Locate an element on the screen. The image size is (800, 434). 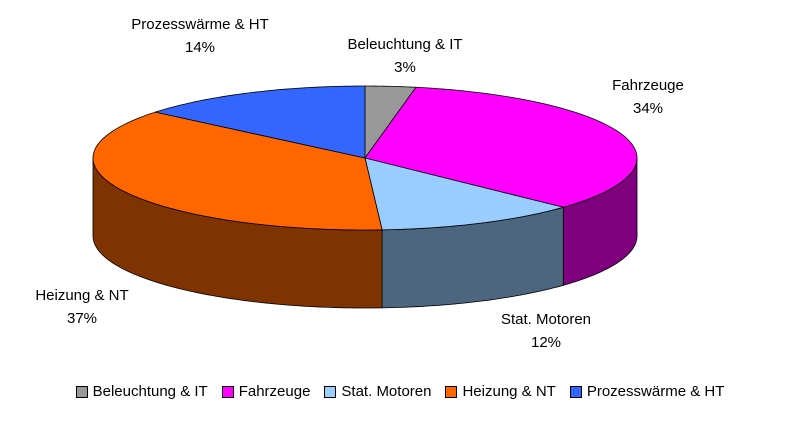
legend-item: Prozesswärme & HT is located at coordinates (647, 391).